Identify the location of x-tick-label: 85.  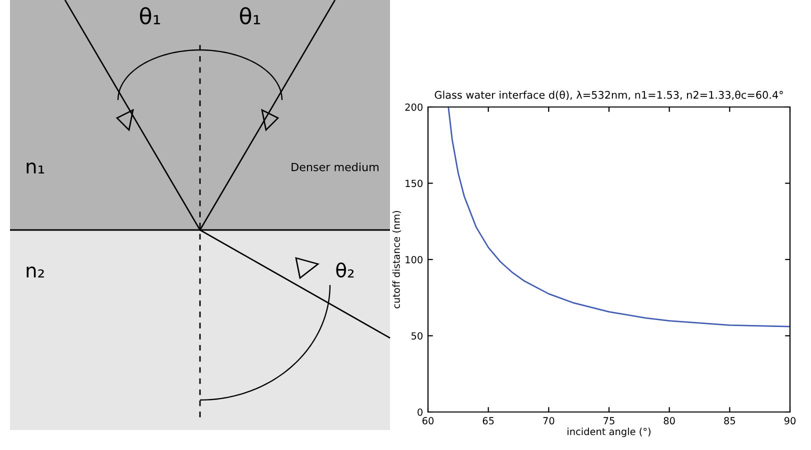
(730, 420).